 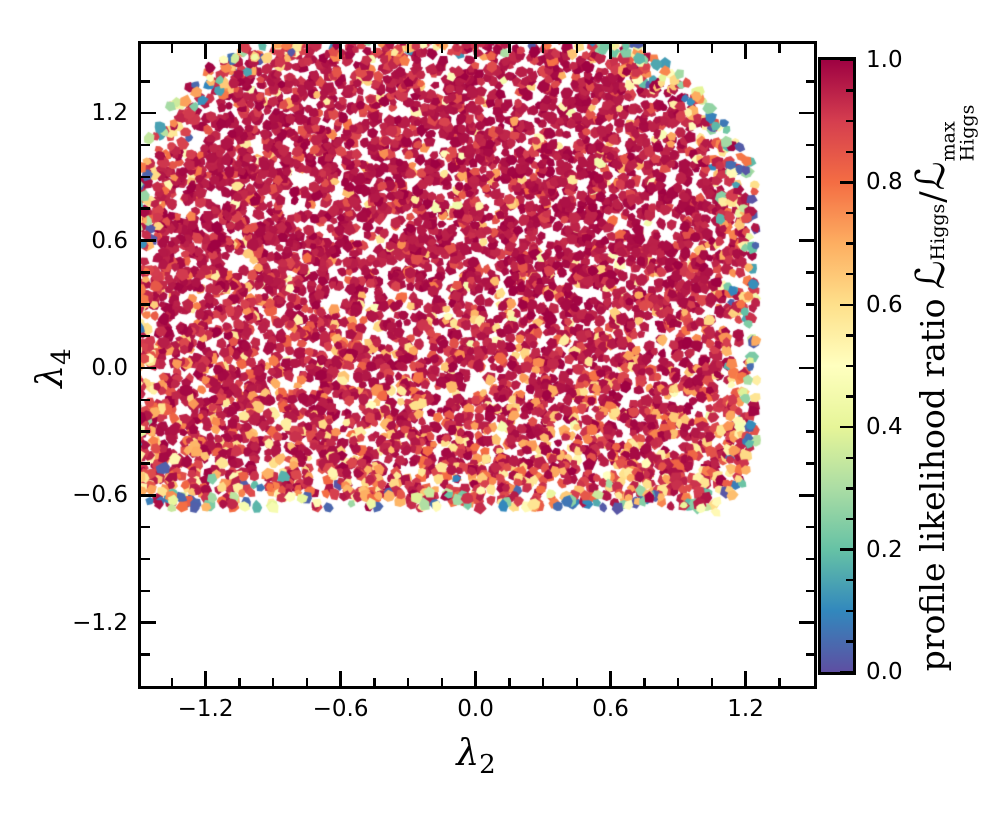 I want to click on colorbar-label-text: profile likelihood ratio, so click(x=932, y=485).